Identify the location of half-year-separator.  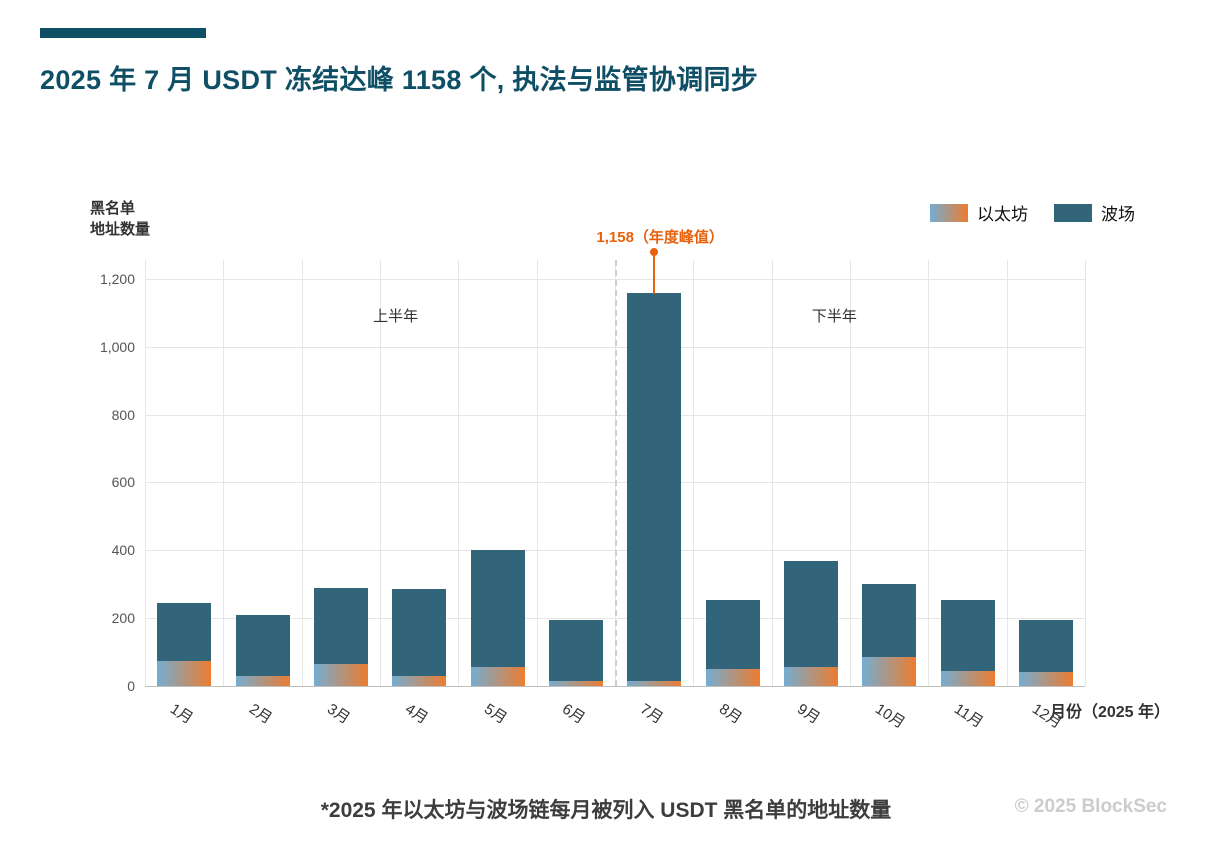
(616, 473).